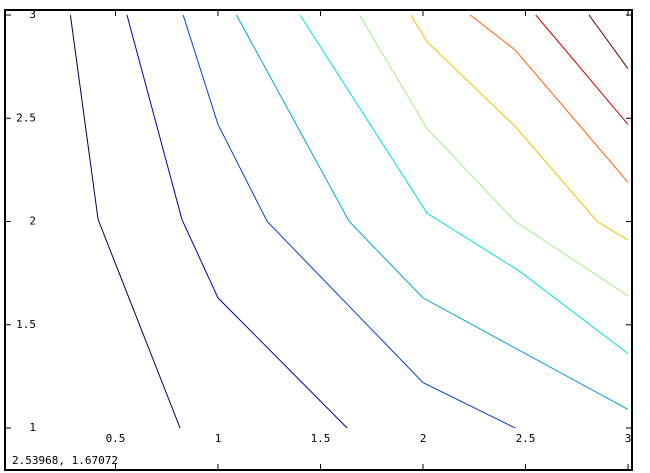 Image resolution: width=650 pixels, height=473 pixels. What do you see at coordinates (26, 324) in the screenshot?
I see `y-tick-label: 1.5` at bounding box center [26, 324].